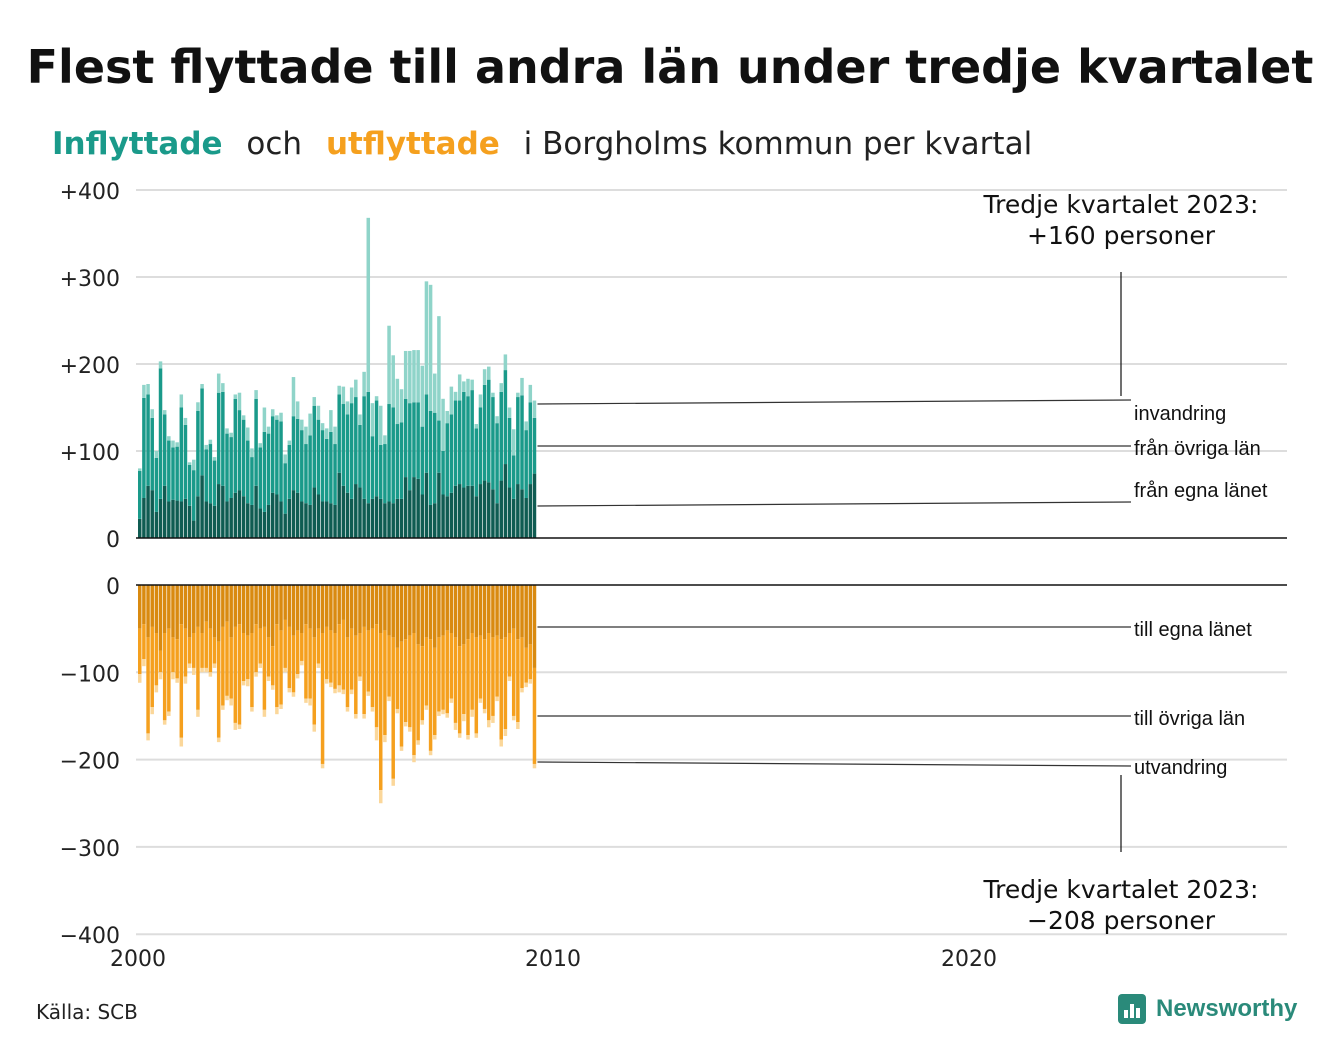 Image resolution: width=1340 pixels, height=1060 pixels. What do you see at coordinates (138, 959) in the screenshot?
I see `x-tick-label: 2000` at bounding box center [138, 959].